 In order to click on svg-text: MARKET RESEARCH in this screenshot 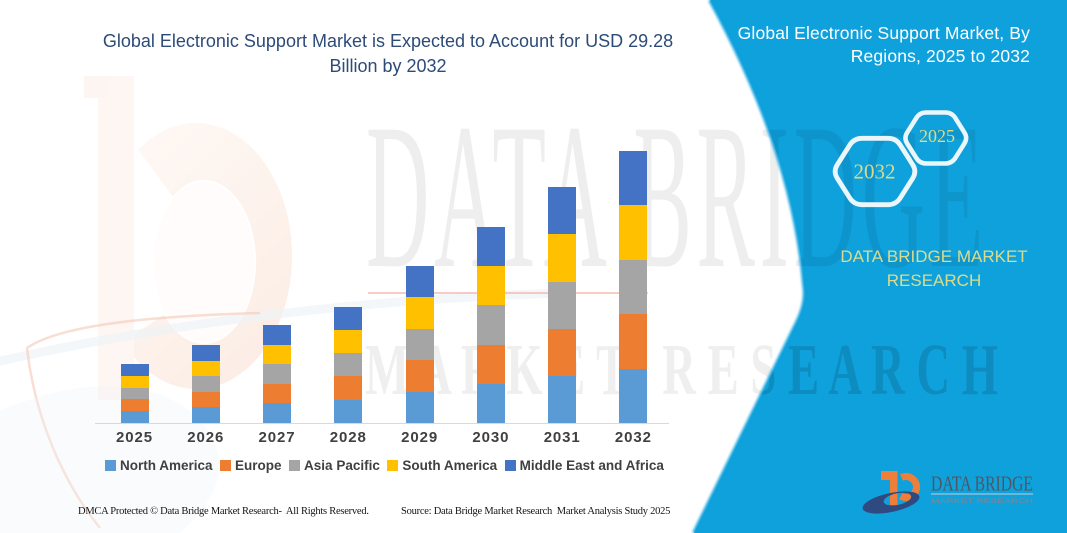, I will do `click(982, 501)`.